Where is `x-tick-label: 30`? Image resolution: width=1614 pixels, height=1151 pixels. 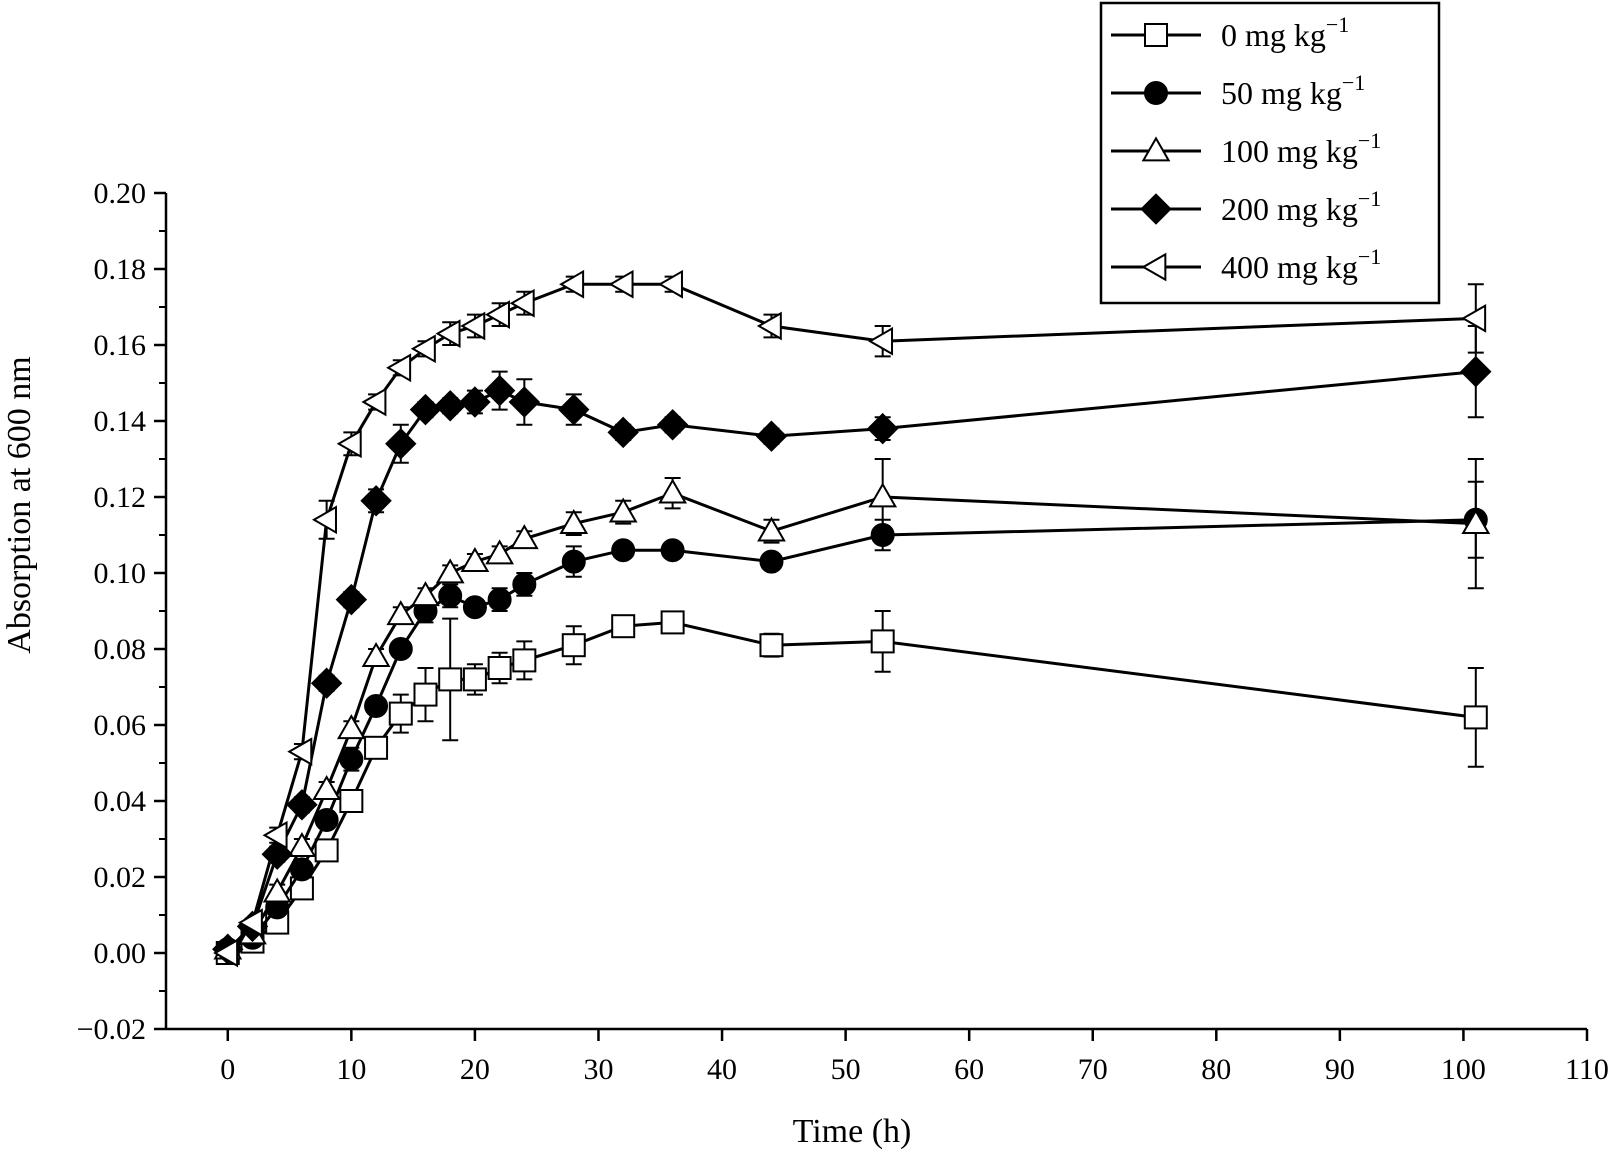
x-tick-label: 30 is located at coordinates (598, 1069).